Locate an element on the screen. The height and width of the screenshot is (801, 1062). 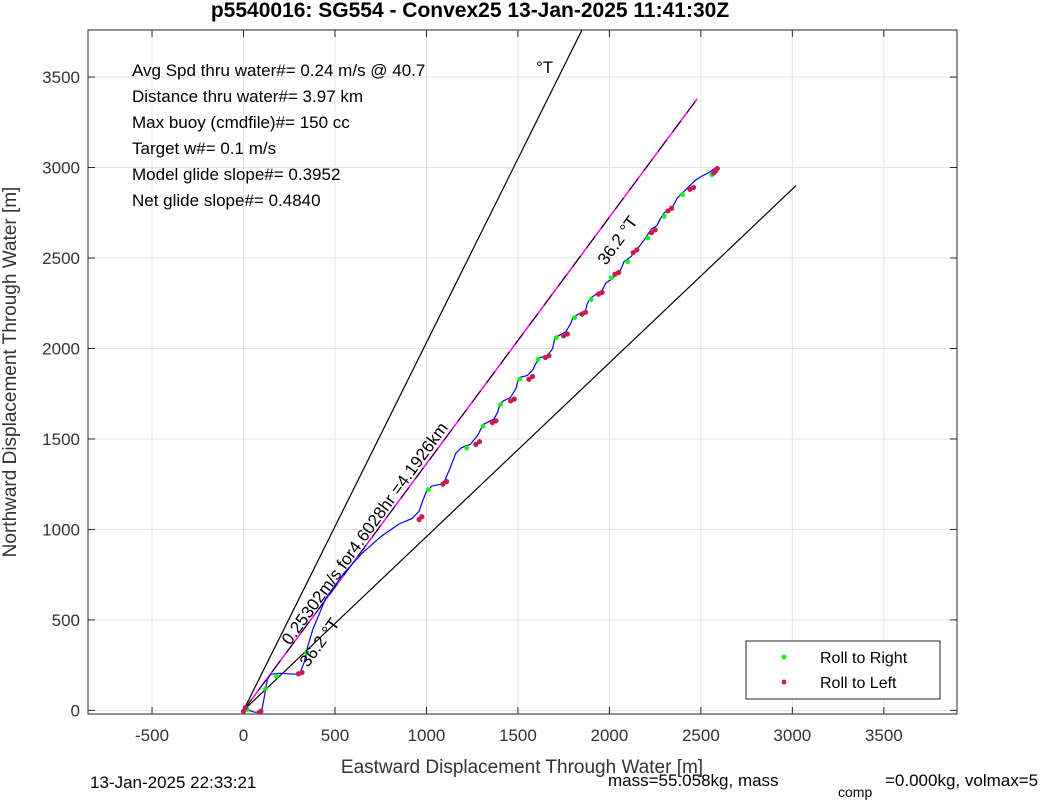
y-axis-label: Northward Displacement Through Water [m] is located at coordinates (10, 372).